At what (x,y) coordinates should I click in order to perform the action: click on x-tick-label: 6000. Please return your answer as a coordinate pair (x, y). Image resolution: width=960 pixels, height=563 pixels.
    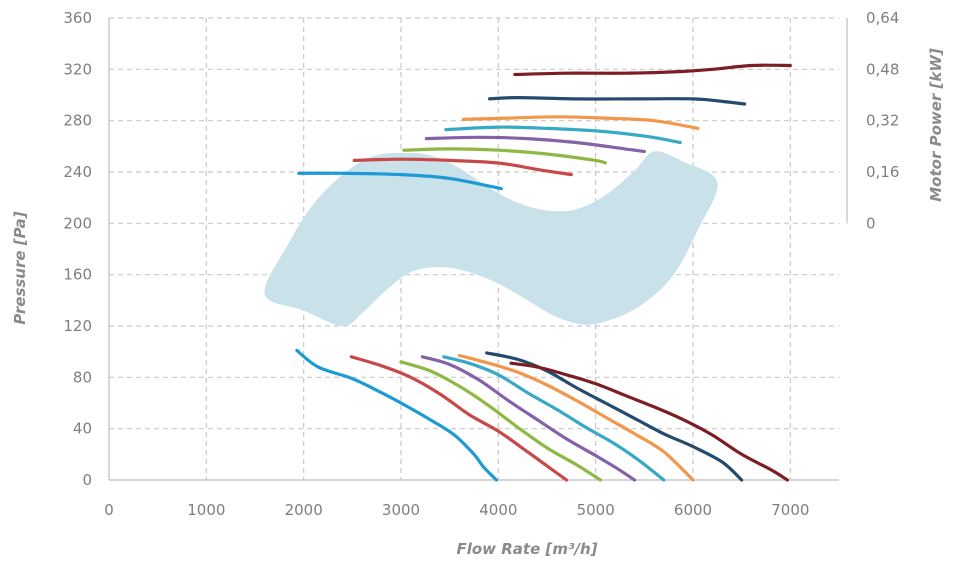
    Looking at the image, I should click on (693, 510).